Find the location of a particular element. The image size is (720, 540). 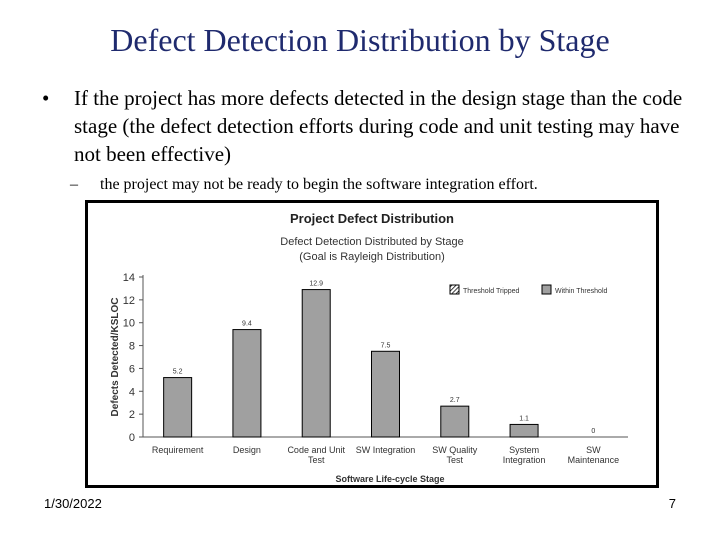

x-tick-label: Code and Unit is located at coordinates (316, 450).